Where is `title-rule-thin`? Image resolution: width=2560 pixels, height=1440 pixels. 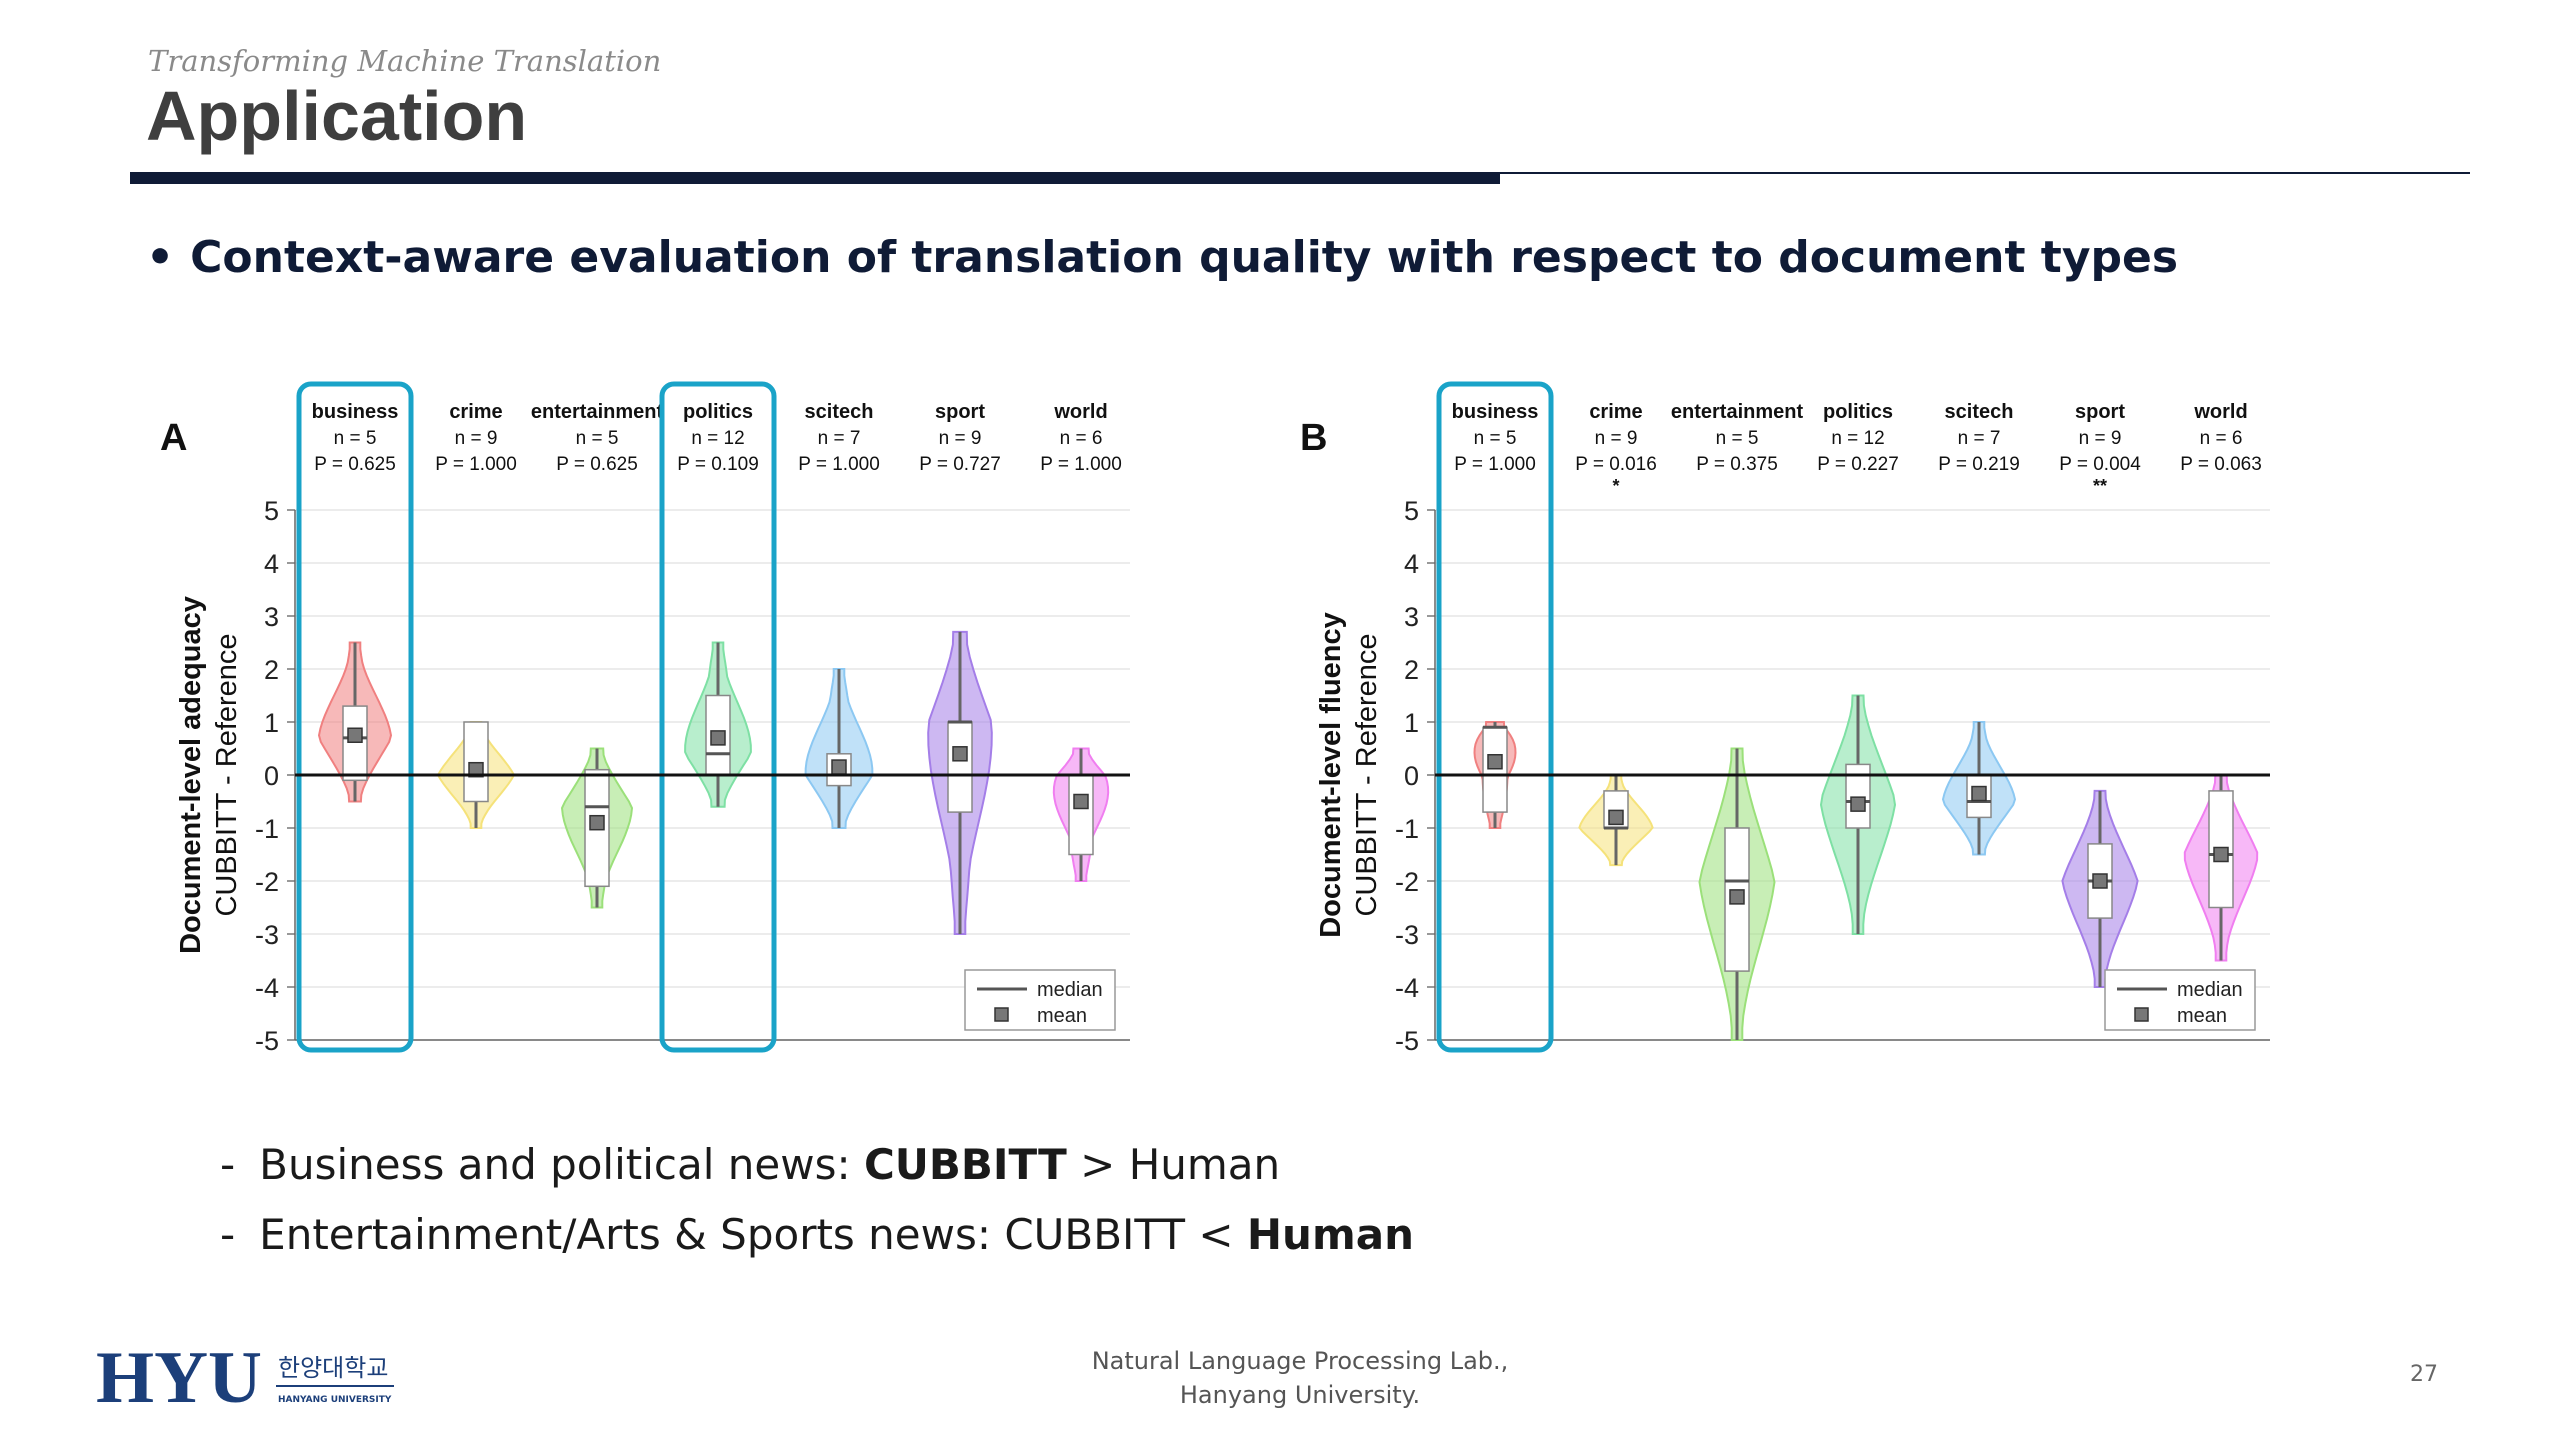 title-rule-thin is located at coordinates (1985, 173).